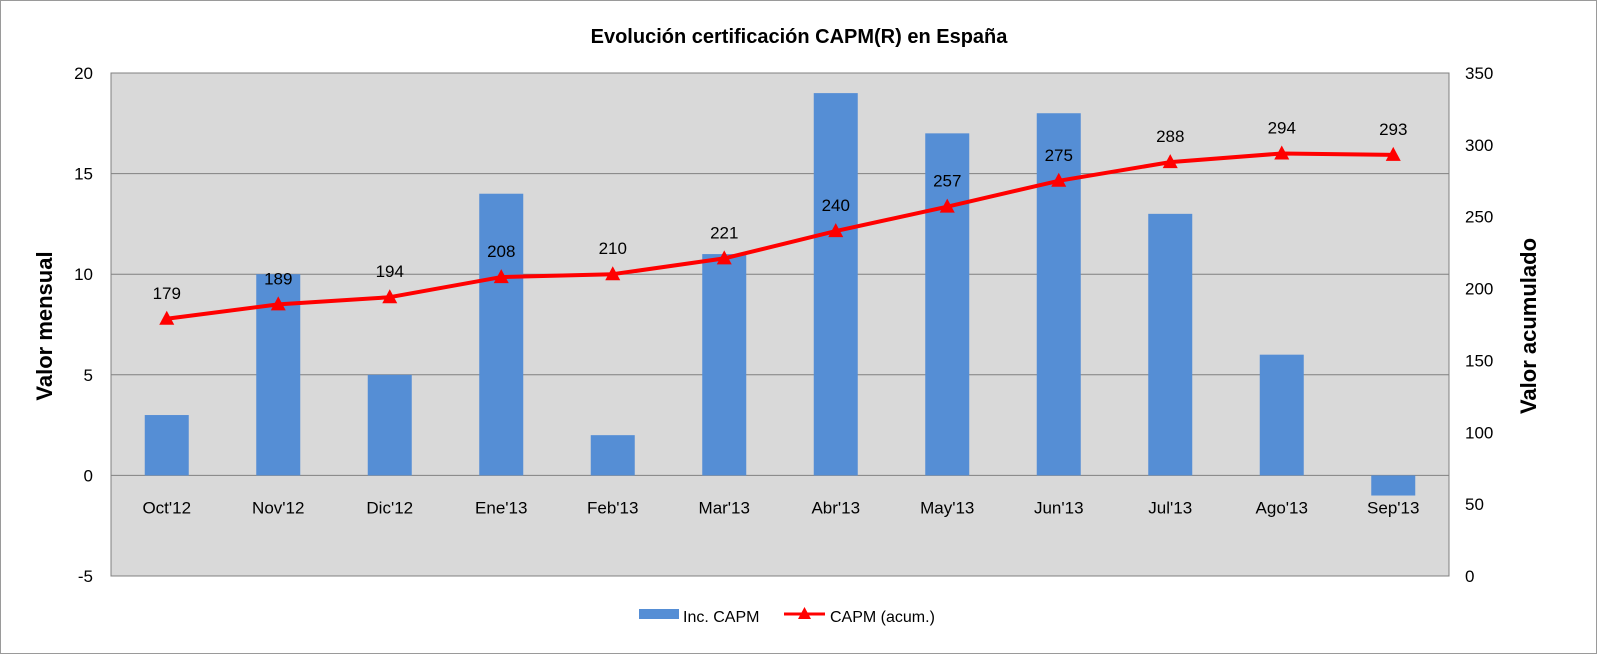 This screenshot has width=1597, height=655. What do you see at coordinates (1469, 576) in the screenshot?
I see `right-tick-label: 0` at bounding box center [1469, 576].